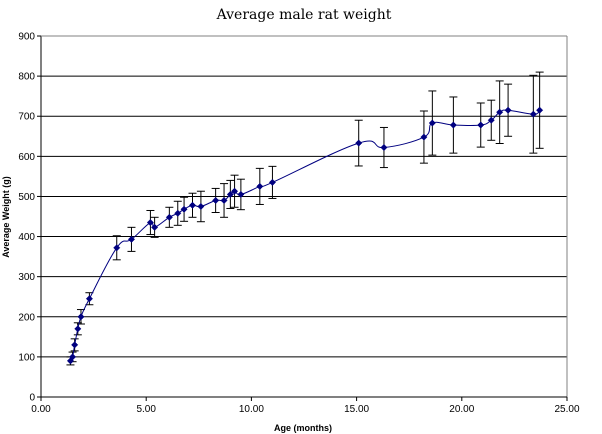 Image resolution: width=602 pixels, height=434 pixels. What do you see at coordinates (26, 237) in the screenshot?
I see `y-tick-label: 400` at bounding box center [26, 237].